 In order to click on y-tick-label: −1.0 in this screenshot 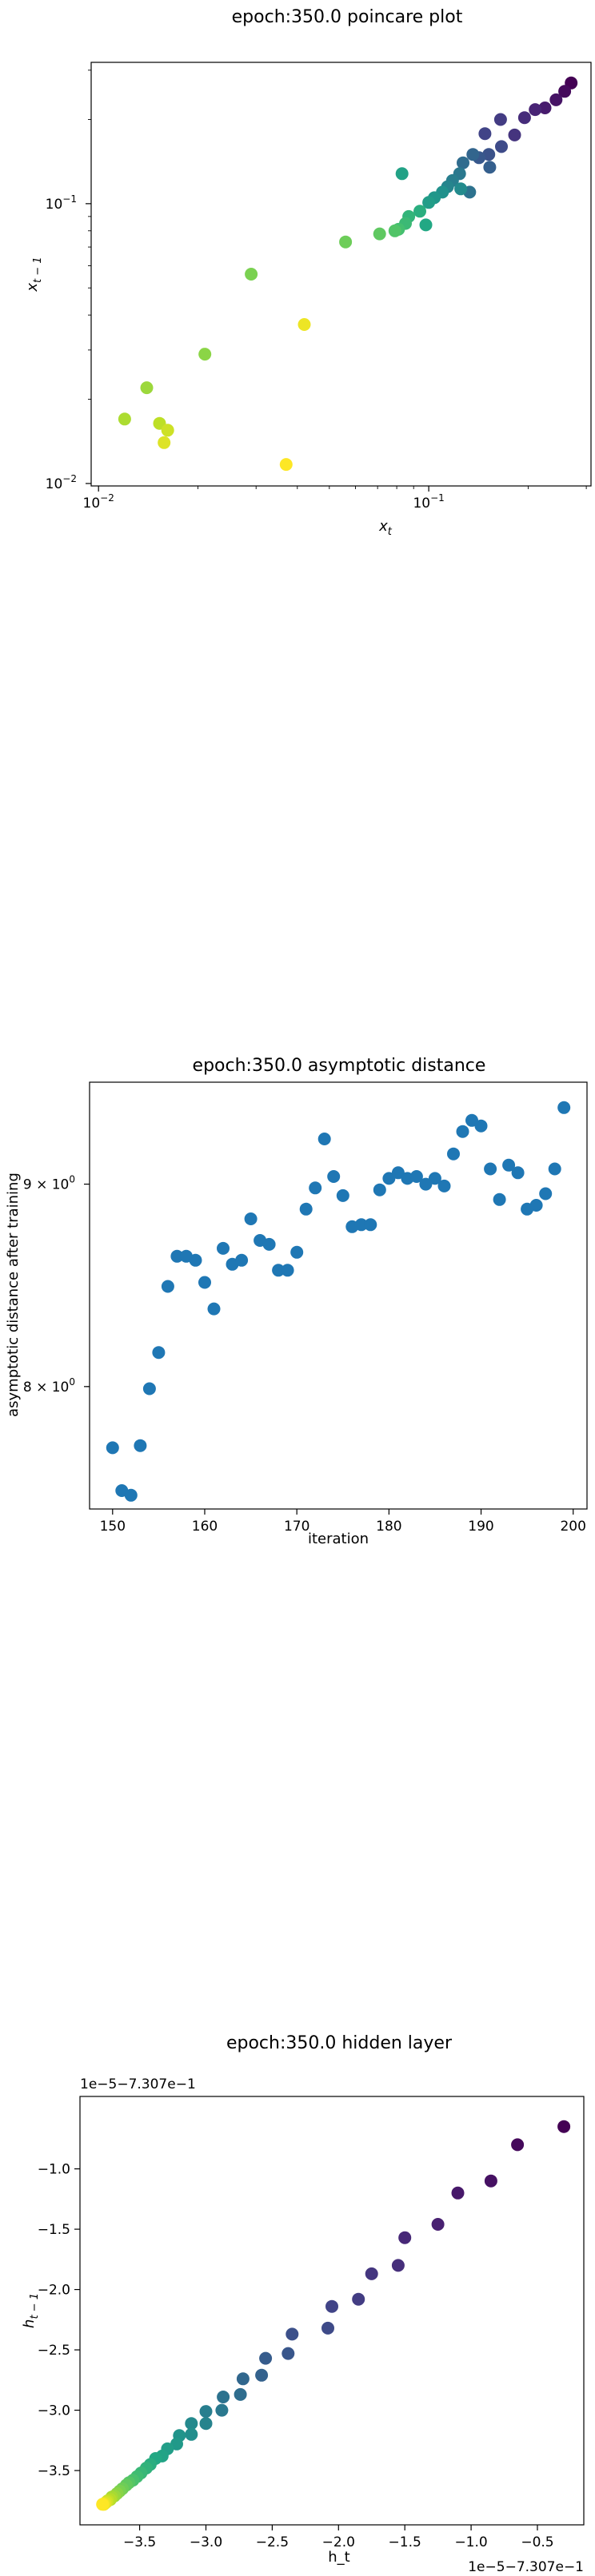, I will do `click(54, 2170)`.